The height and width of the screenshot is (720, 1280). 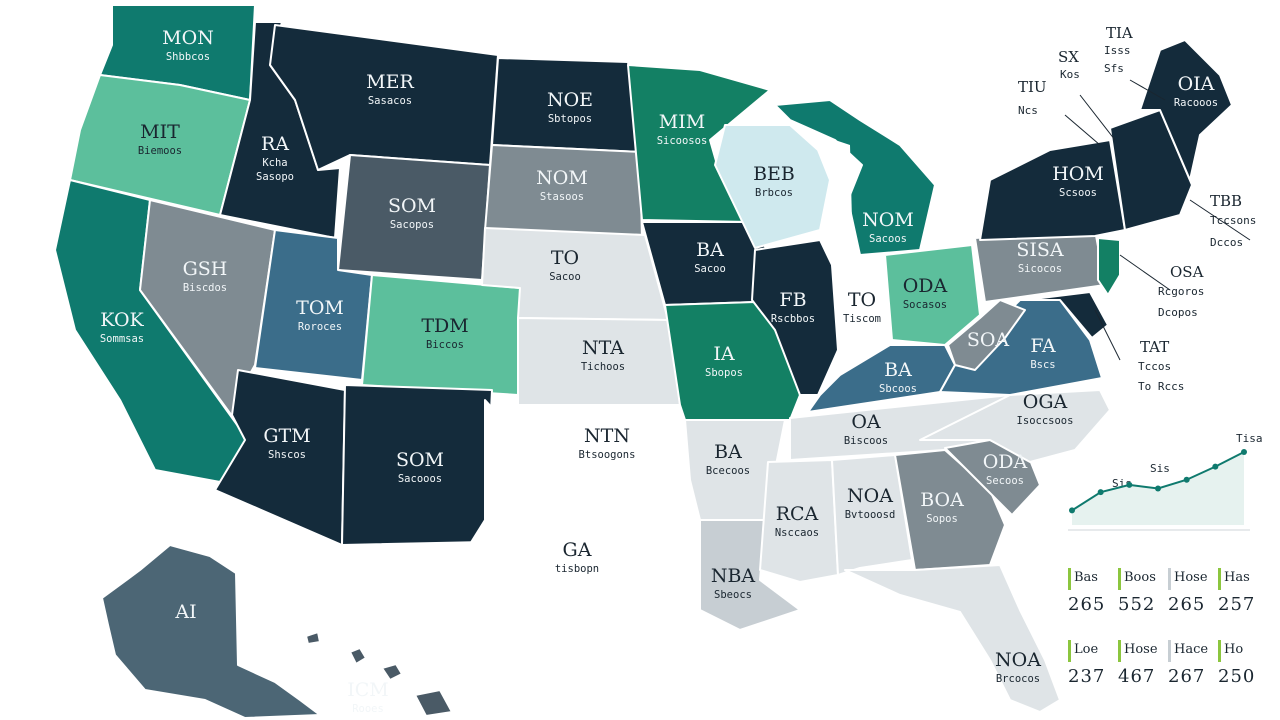 I want to click on state-sub: Sacoos, so click(x=888, y=239).